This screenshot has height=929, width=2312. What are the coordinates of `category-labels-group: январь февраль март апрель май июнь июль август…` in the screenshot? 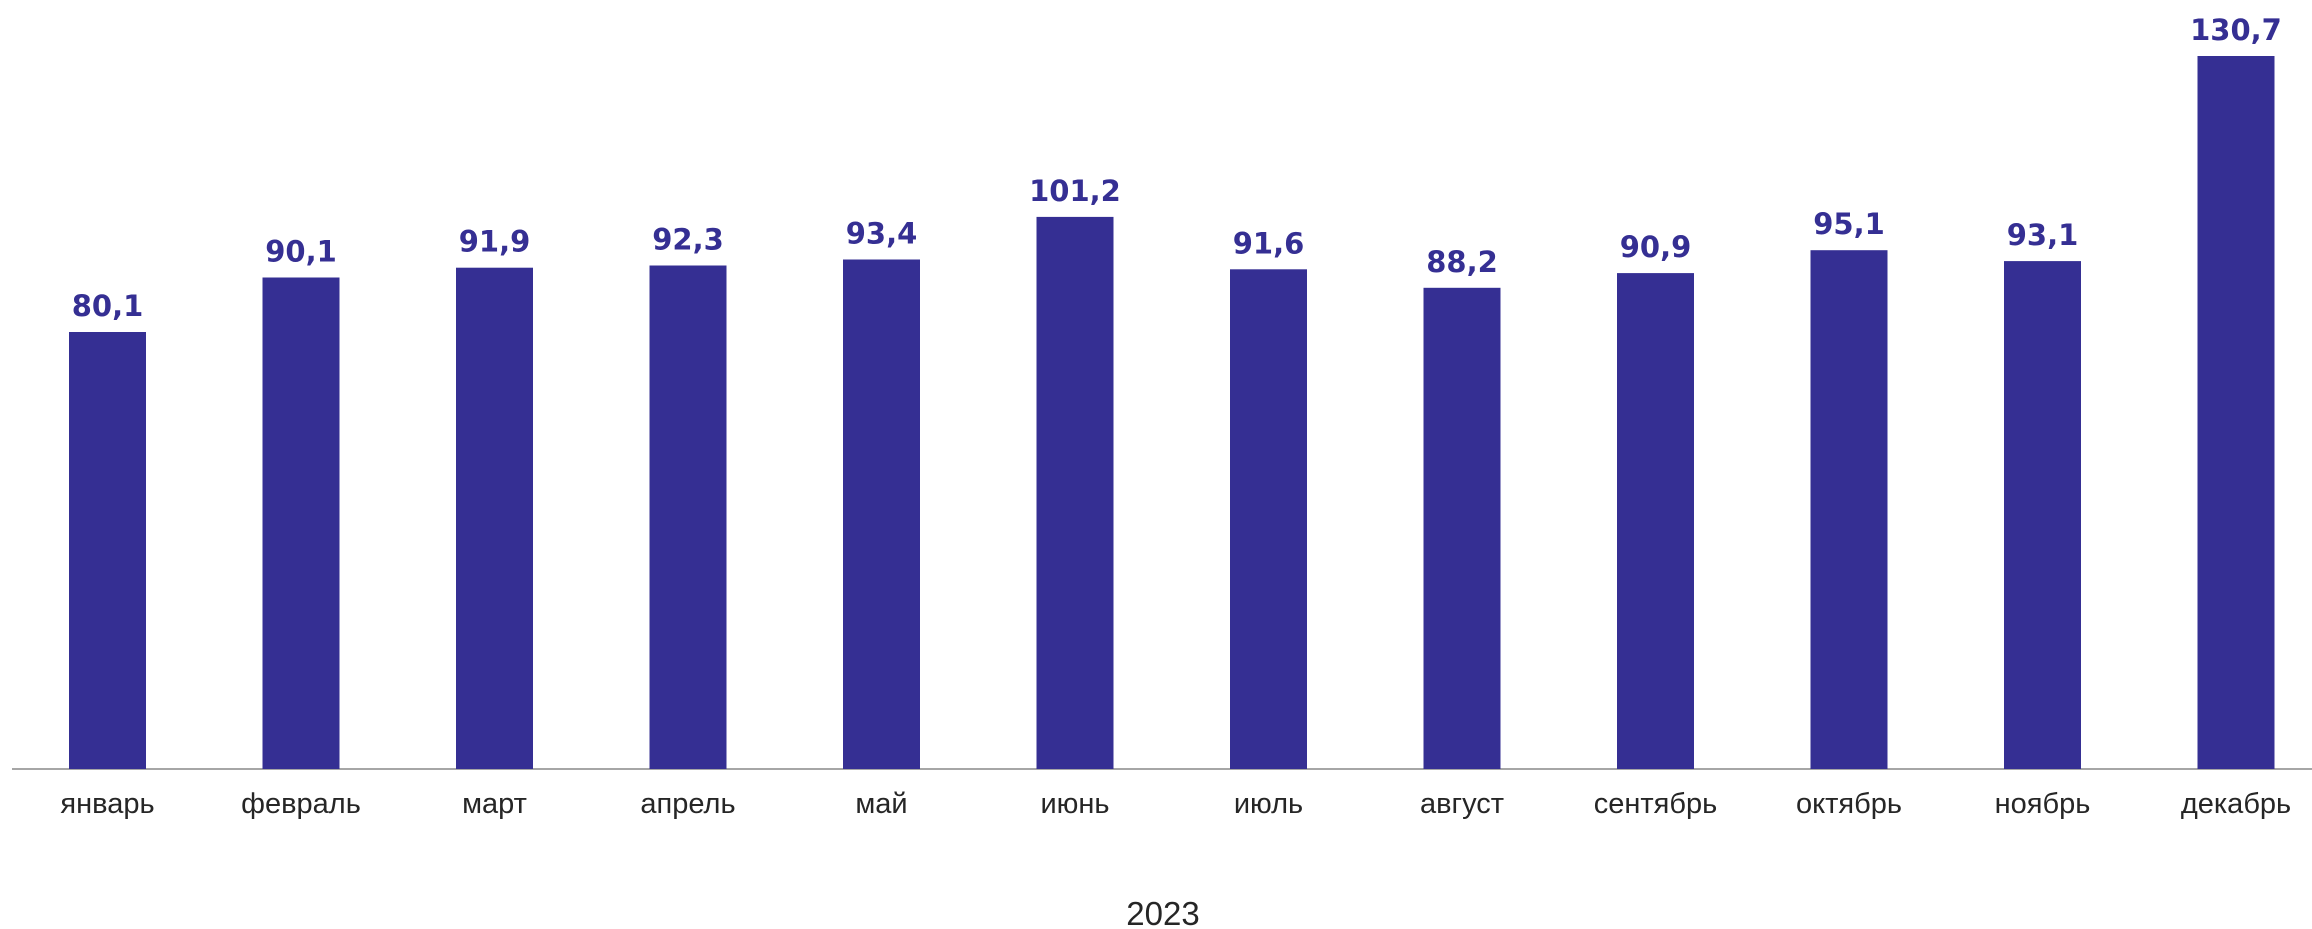 It's located at (1175, 804).